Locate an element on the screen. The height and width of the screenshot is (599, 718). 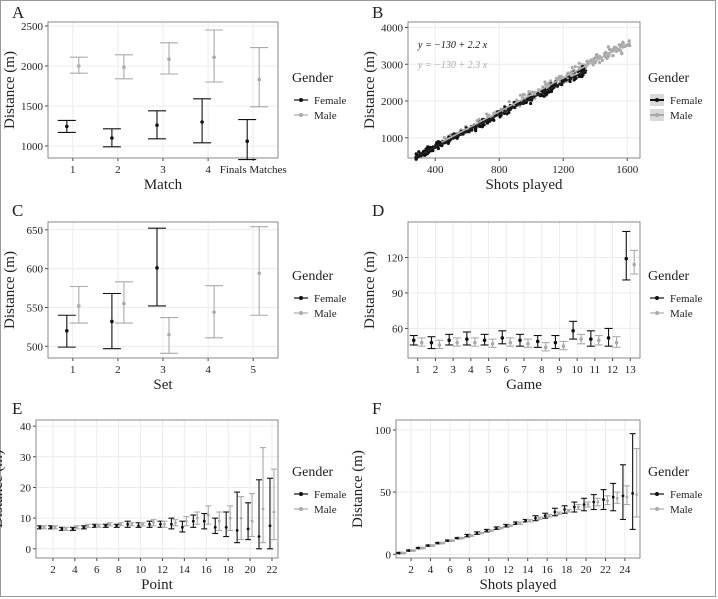
tick-label-x: 20 is located at coordinates (251, 570).